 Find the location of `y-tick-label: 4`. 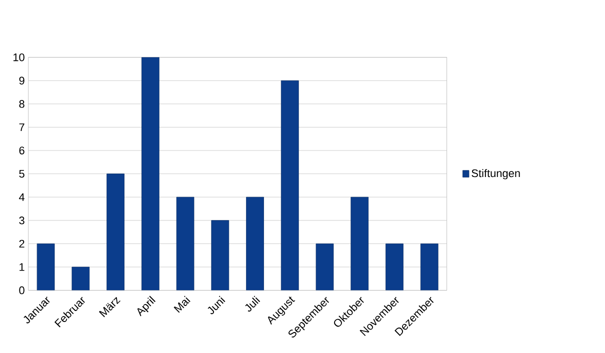

y-tick-label: 4 is located at coordinates (21, 198).